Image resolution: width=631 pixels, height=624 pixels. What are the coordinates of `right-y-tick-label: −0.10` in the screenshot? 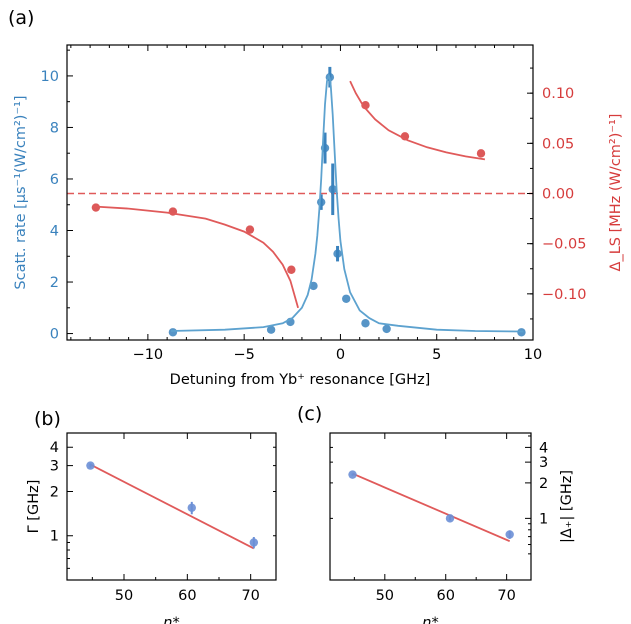 It's located at (564, 295).